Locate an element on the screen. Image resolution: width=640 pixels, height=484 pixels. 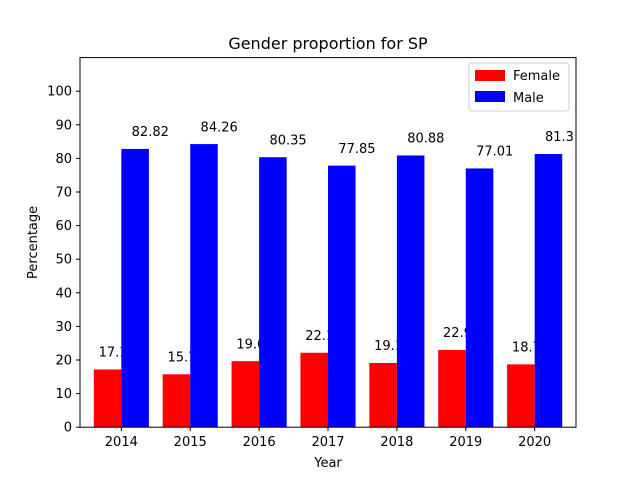
data-label-male-2014: 82.82 is located at coordinates (150, 132).